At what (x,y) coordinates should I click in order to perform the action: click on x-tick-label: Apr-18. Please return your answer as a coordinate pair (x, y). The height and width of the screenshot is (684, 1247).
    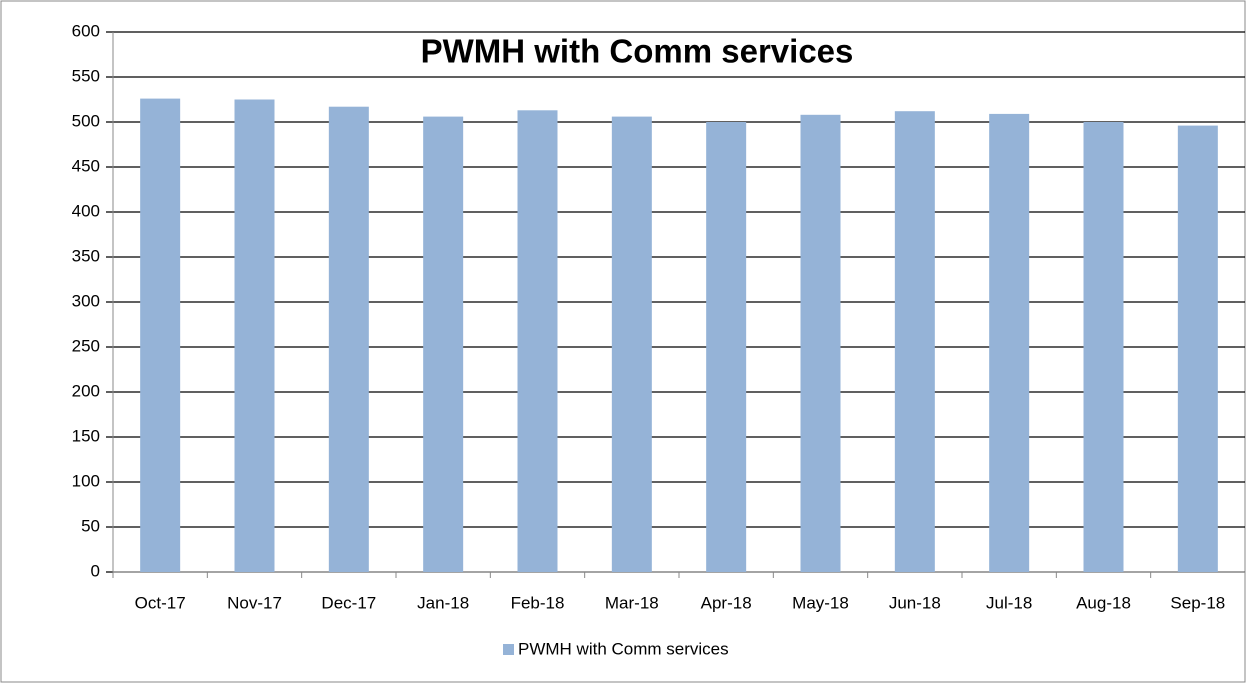
    Looking at the image, I should click on (726, 602).